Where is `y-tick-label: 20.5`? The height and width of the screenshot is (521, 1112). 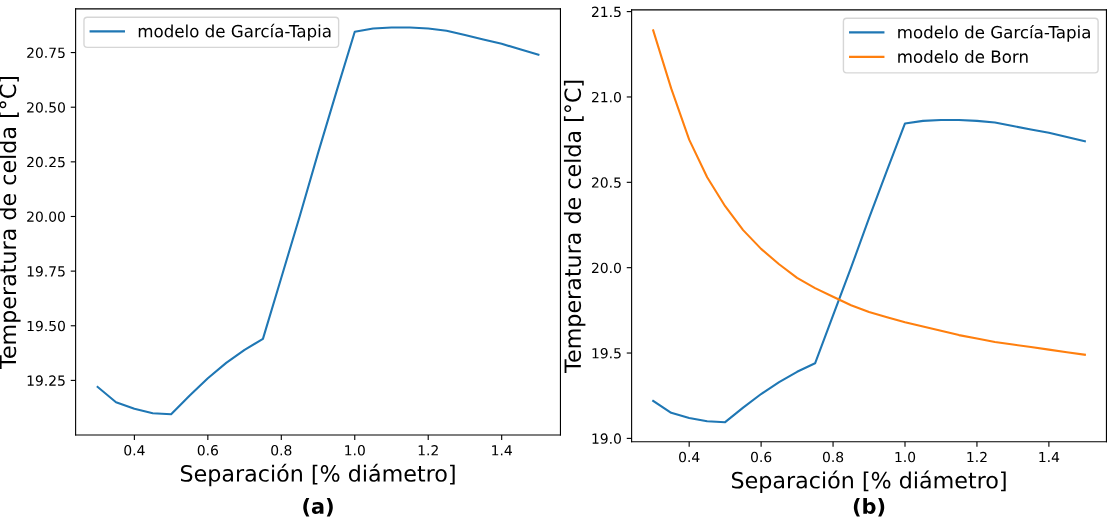 y-tick-label: 20.5 is located at coordinates (606, 182).